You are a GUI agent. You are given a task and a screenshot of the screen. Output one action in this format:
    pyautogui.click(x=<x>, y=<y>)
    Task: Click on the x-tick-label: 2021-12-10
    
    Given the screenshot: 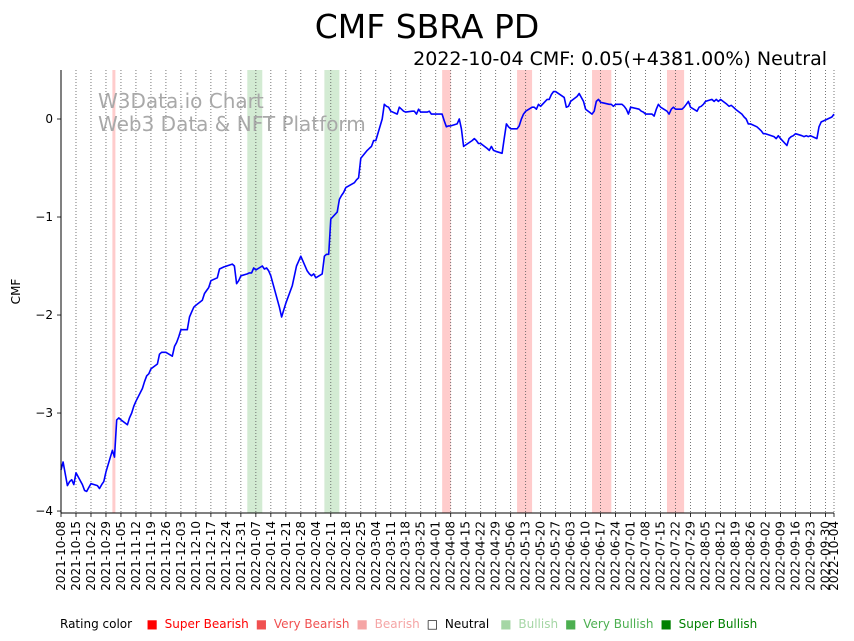 What is the action you would take?
    pyautogui.click(x=196, y=556)
    